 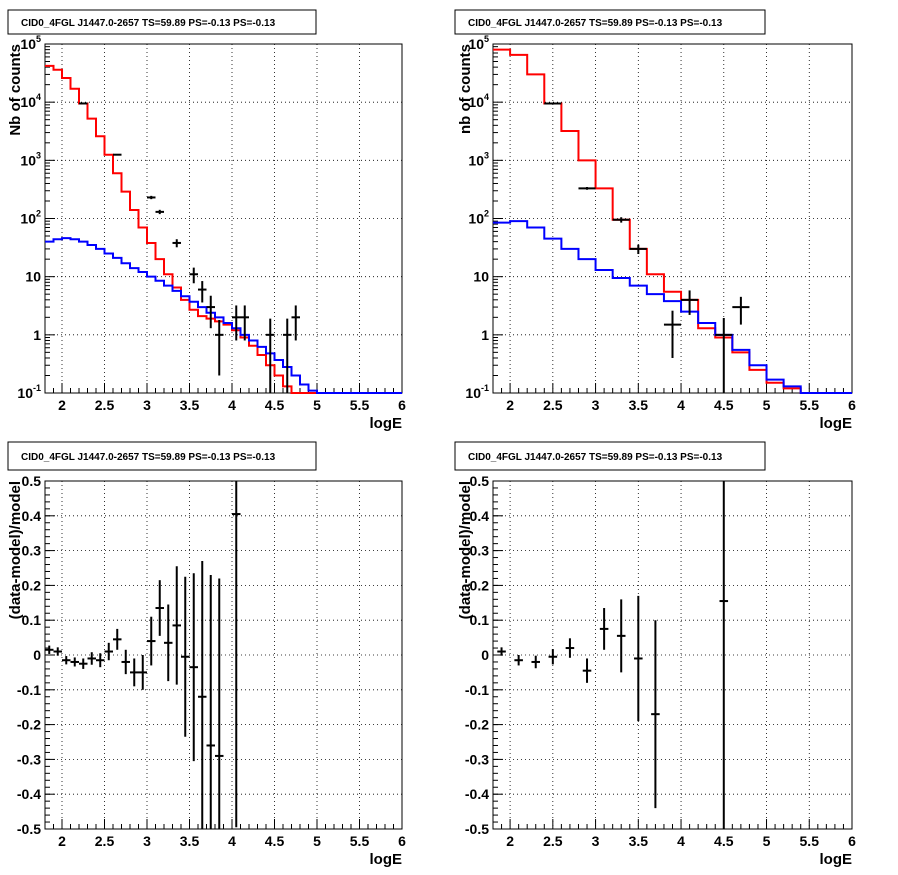 I want to click on y-axis-title: nb of counts, so click(x=465, y=89).